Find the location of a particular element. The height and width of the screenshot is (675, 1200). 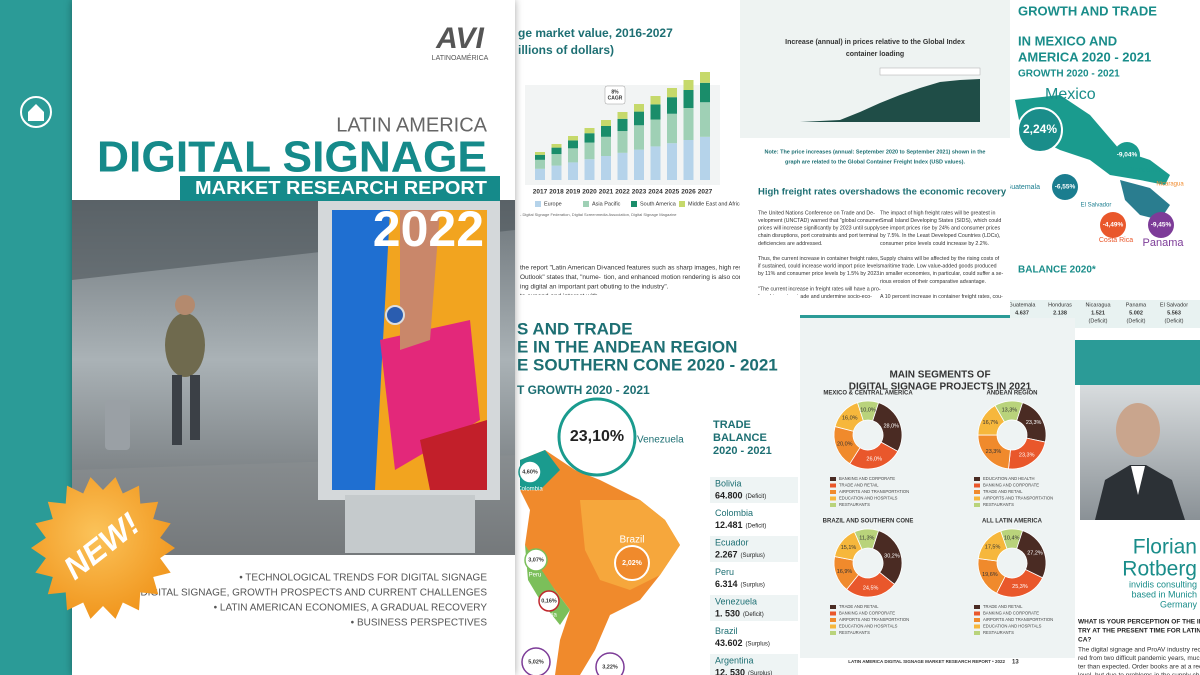

balance-amount: 6.314 (Surplus) is located at coordinates (740, 584).